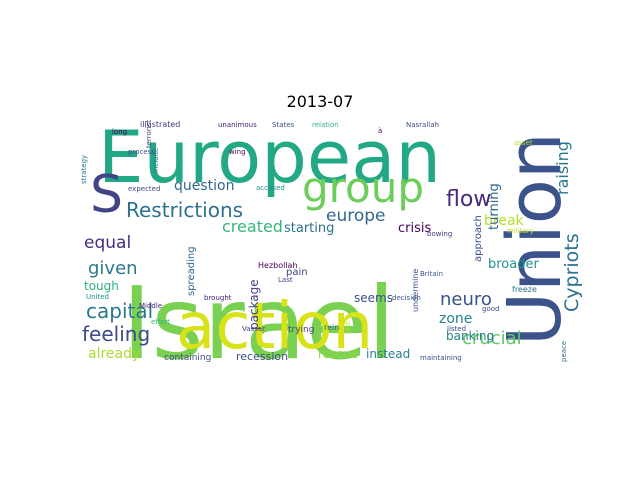  What do you see at coordinates (107, 243) in the screenshot?
I see `cloud-word: equal` at bounding box center [107, 243].